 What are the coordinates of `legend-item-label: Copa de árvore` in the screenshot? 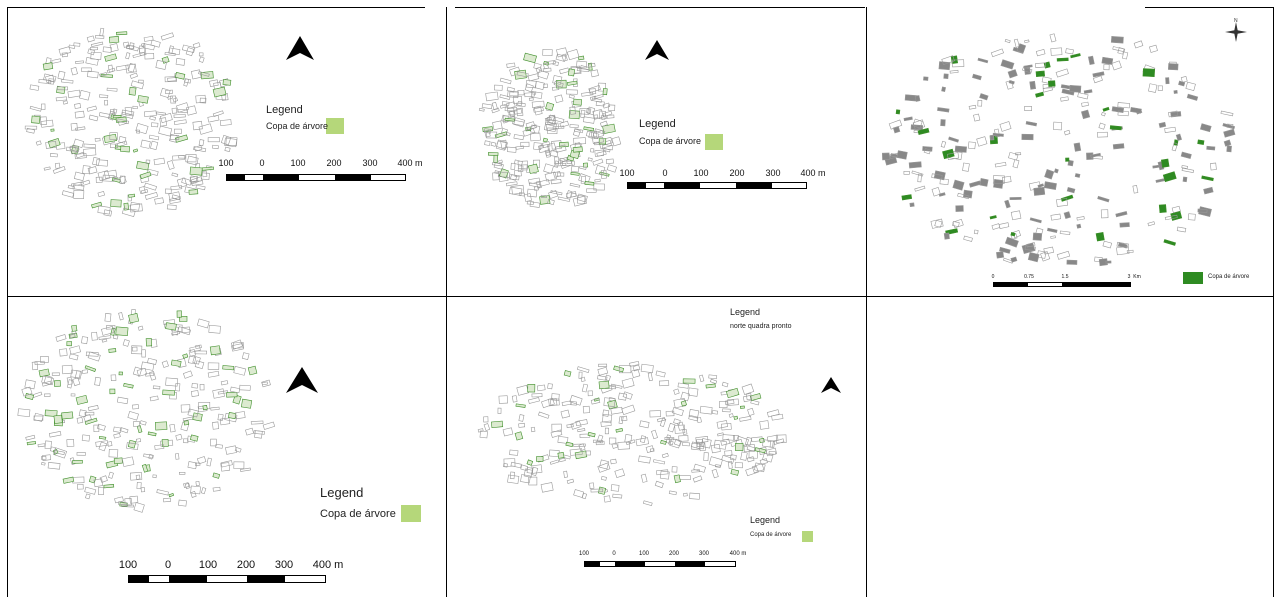 It's located at (358, 514).